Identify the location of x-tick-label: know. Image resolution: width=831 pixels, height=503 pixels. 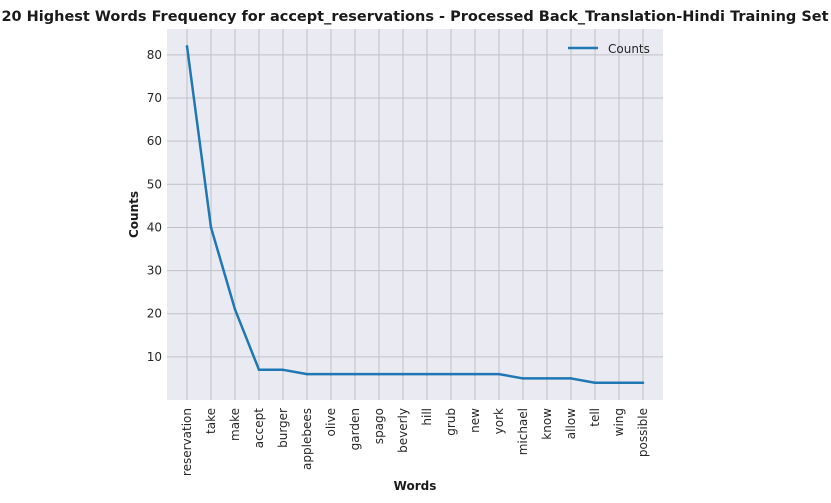
(547, 424).